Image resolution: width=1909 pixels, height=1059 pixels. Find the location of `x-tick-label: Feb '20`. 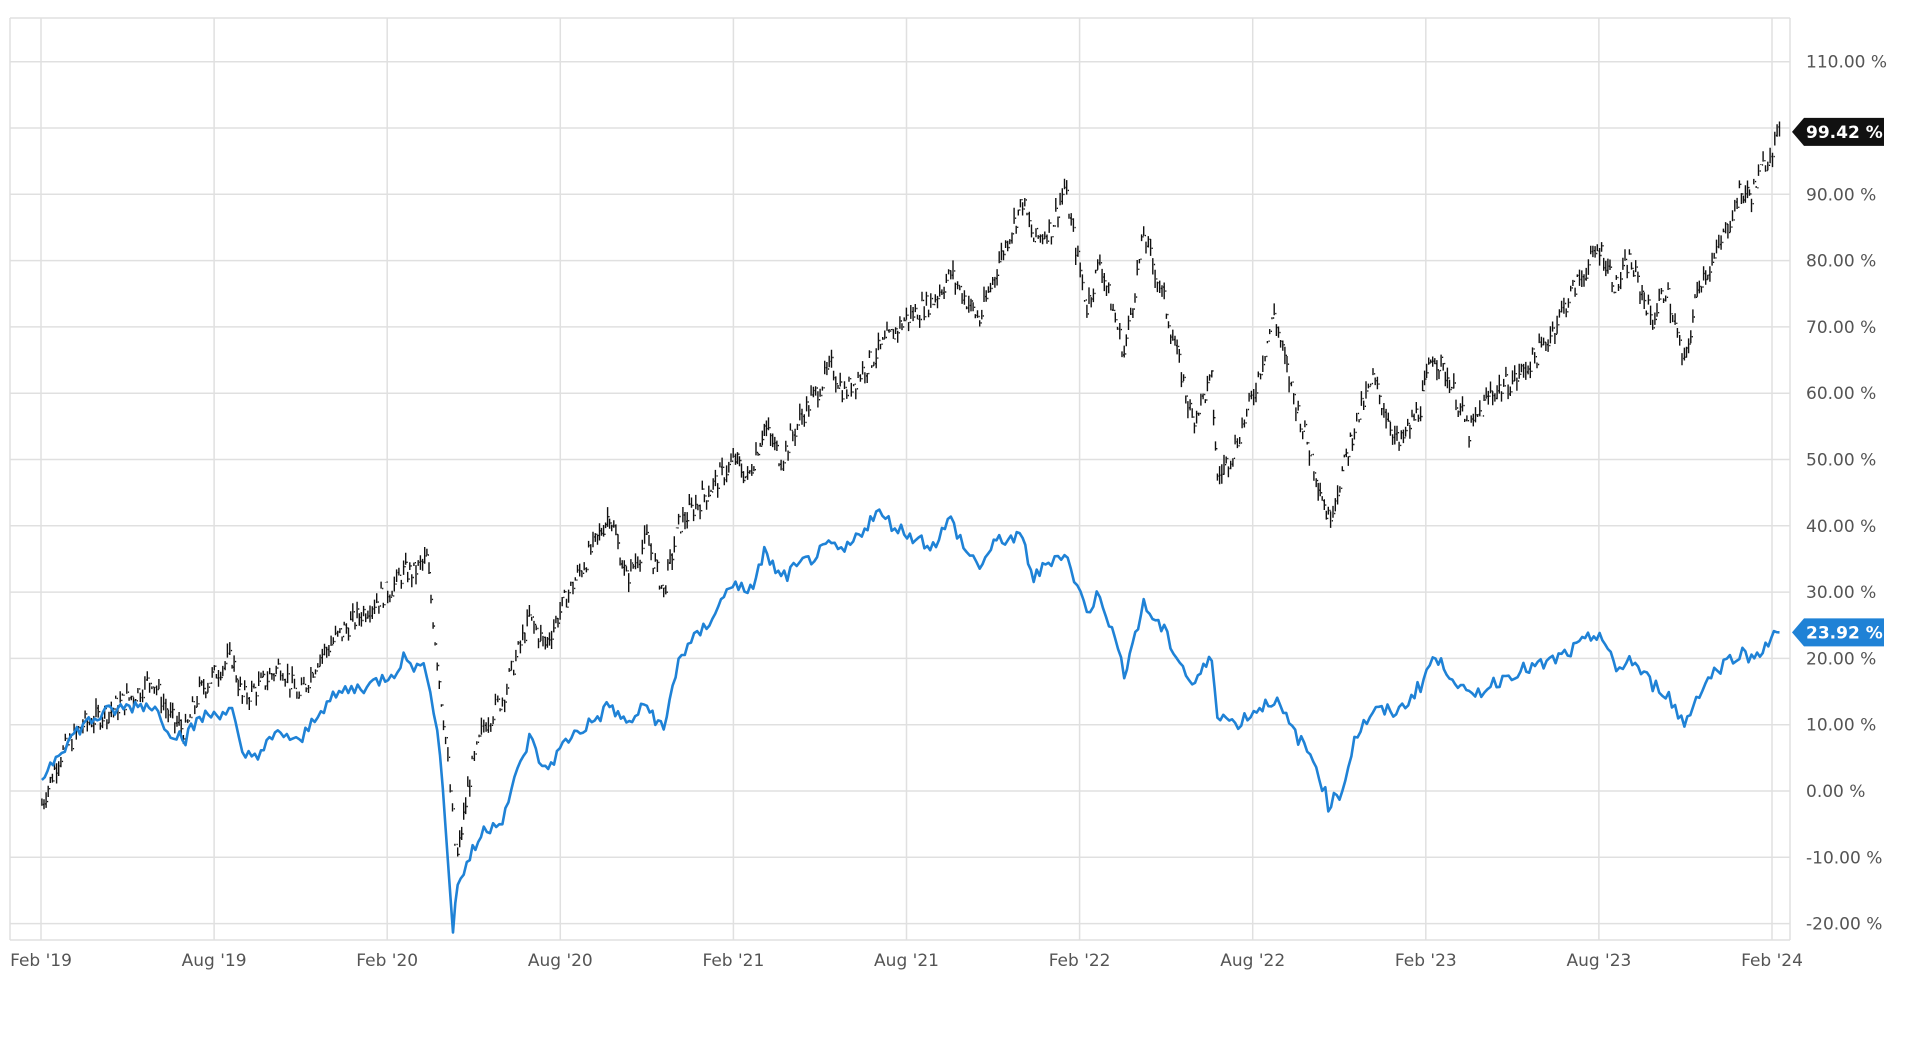

x-tick-label: Feb '20 is located at coordinates (387, 961).